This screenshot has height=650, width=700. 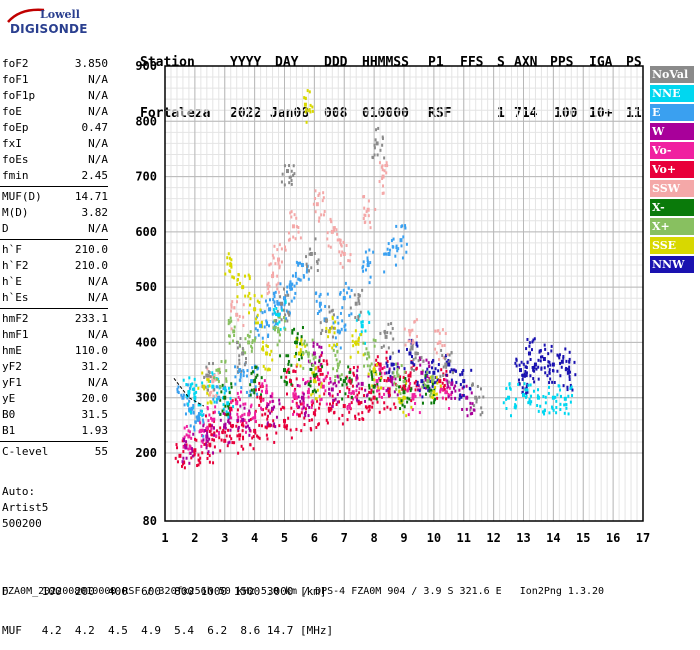 What do you see at coordinates (25, 507) in the screenshot?
I see `auto-artist-version: Artist5` at bounding box center [25, 507].